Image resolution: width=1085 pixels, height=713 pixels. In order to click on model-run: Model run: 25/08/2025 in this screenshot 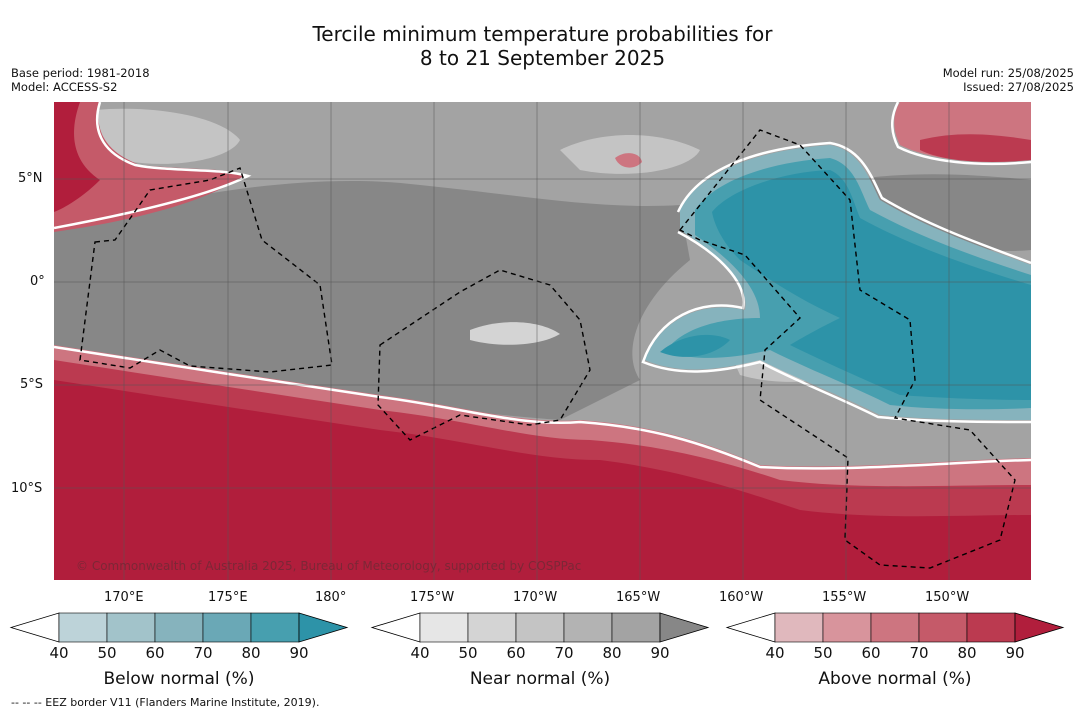, I will do `click(1008, 73)`.